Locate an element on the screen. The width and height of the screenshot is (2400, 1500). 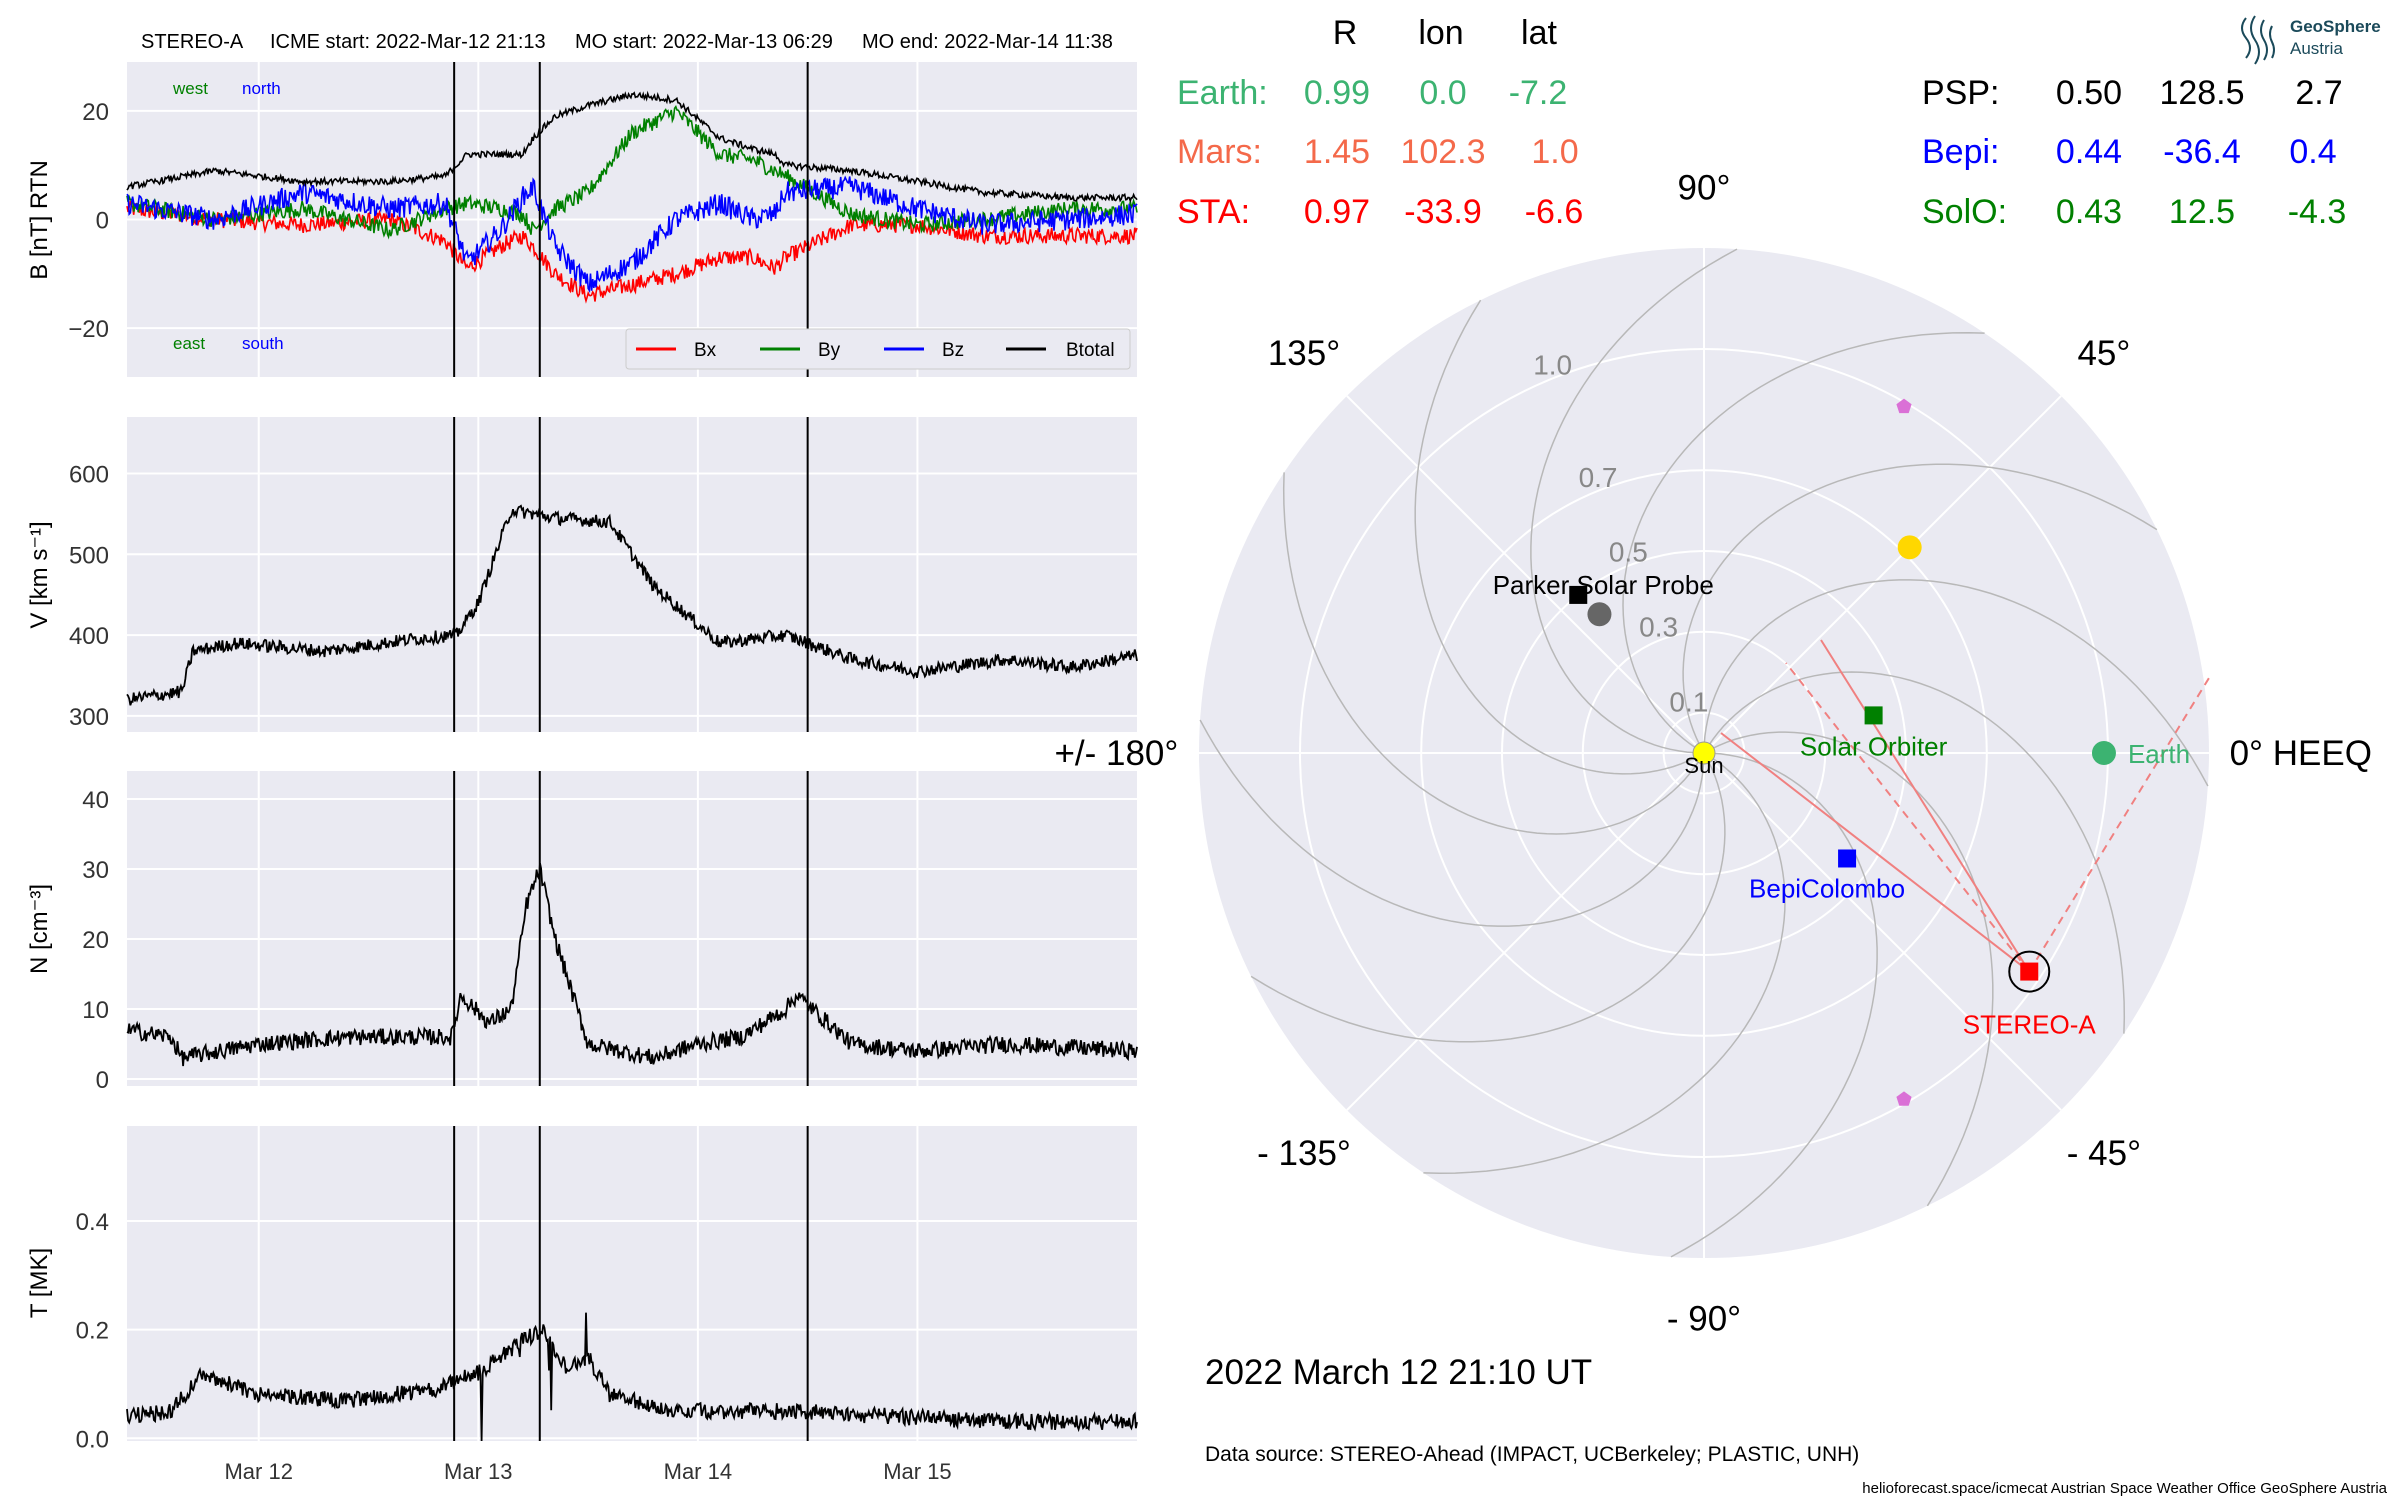
table-psp-lon: 128.5 is located at coordinates (2201, 93).